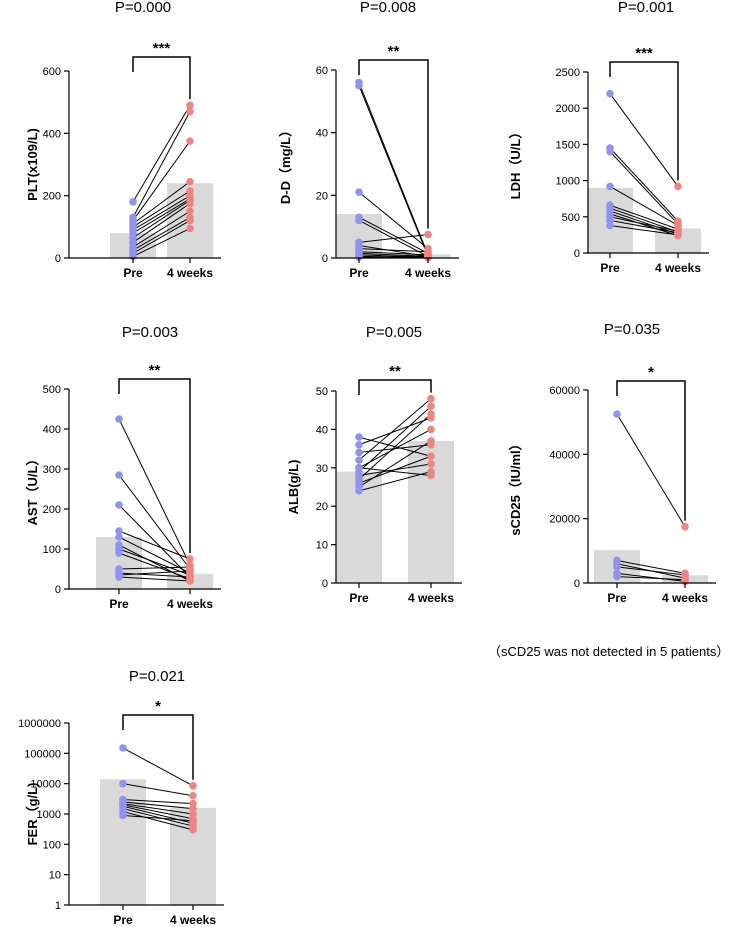 This screenshot has width=753, height=927. I want to click on alb-chart: P=0.005 0 10 20 30 40 50 Pre 4 weeks ALB(g/L) **, so click(374, 464).